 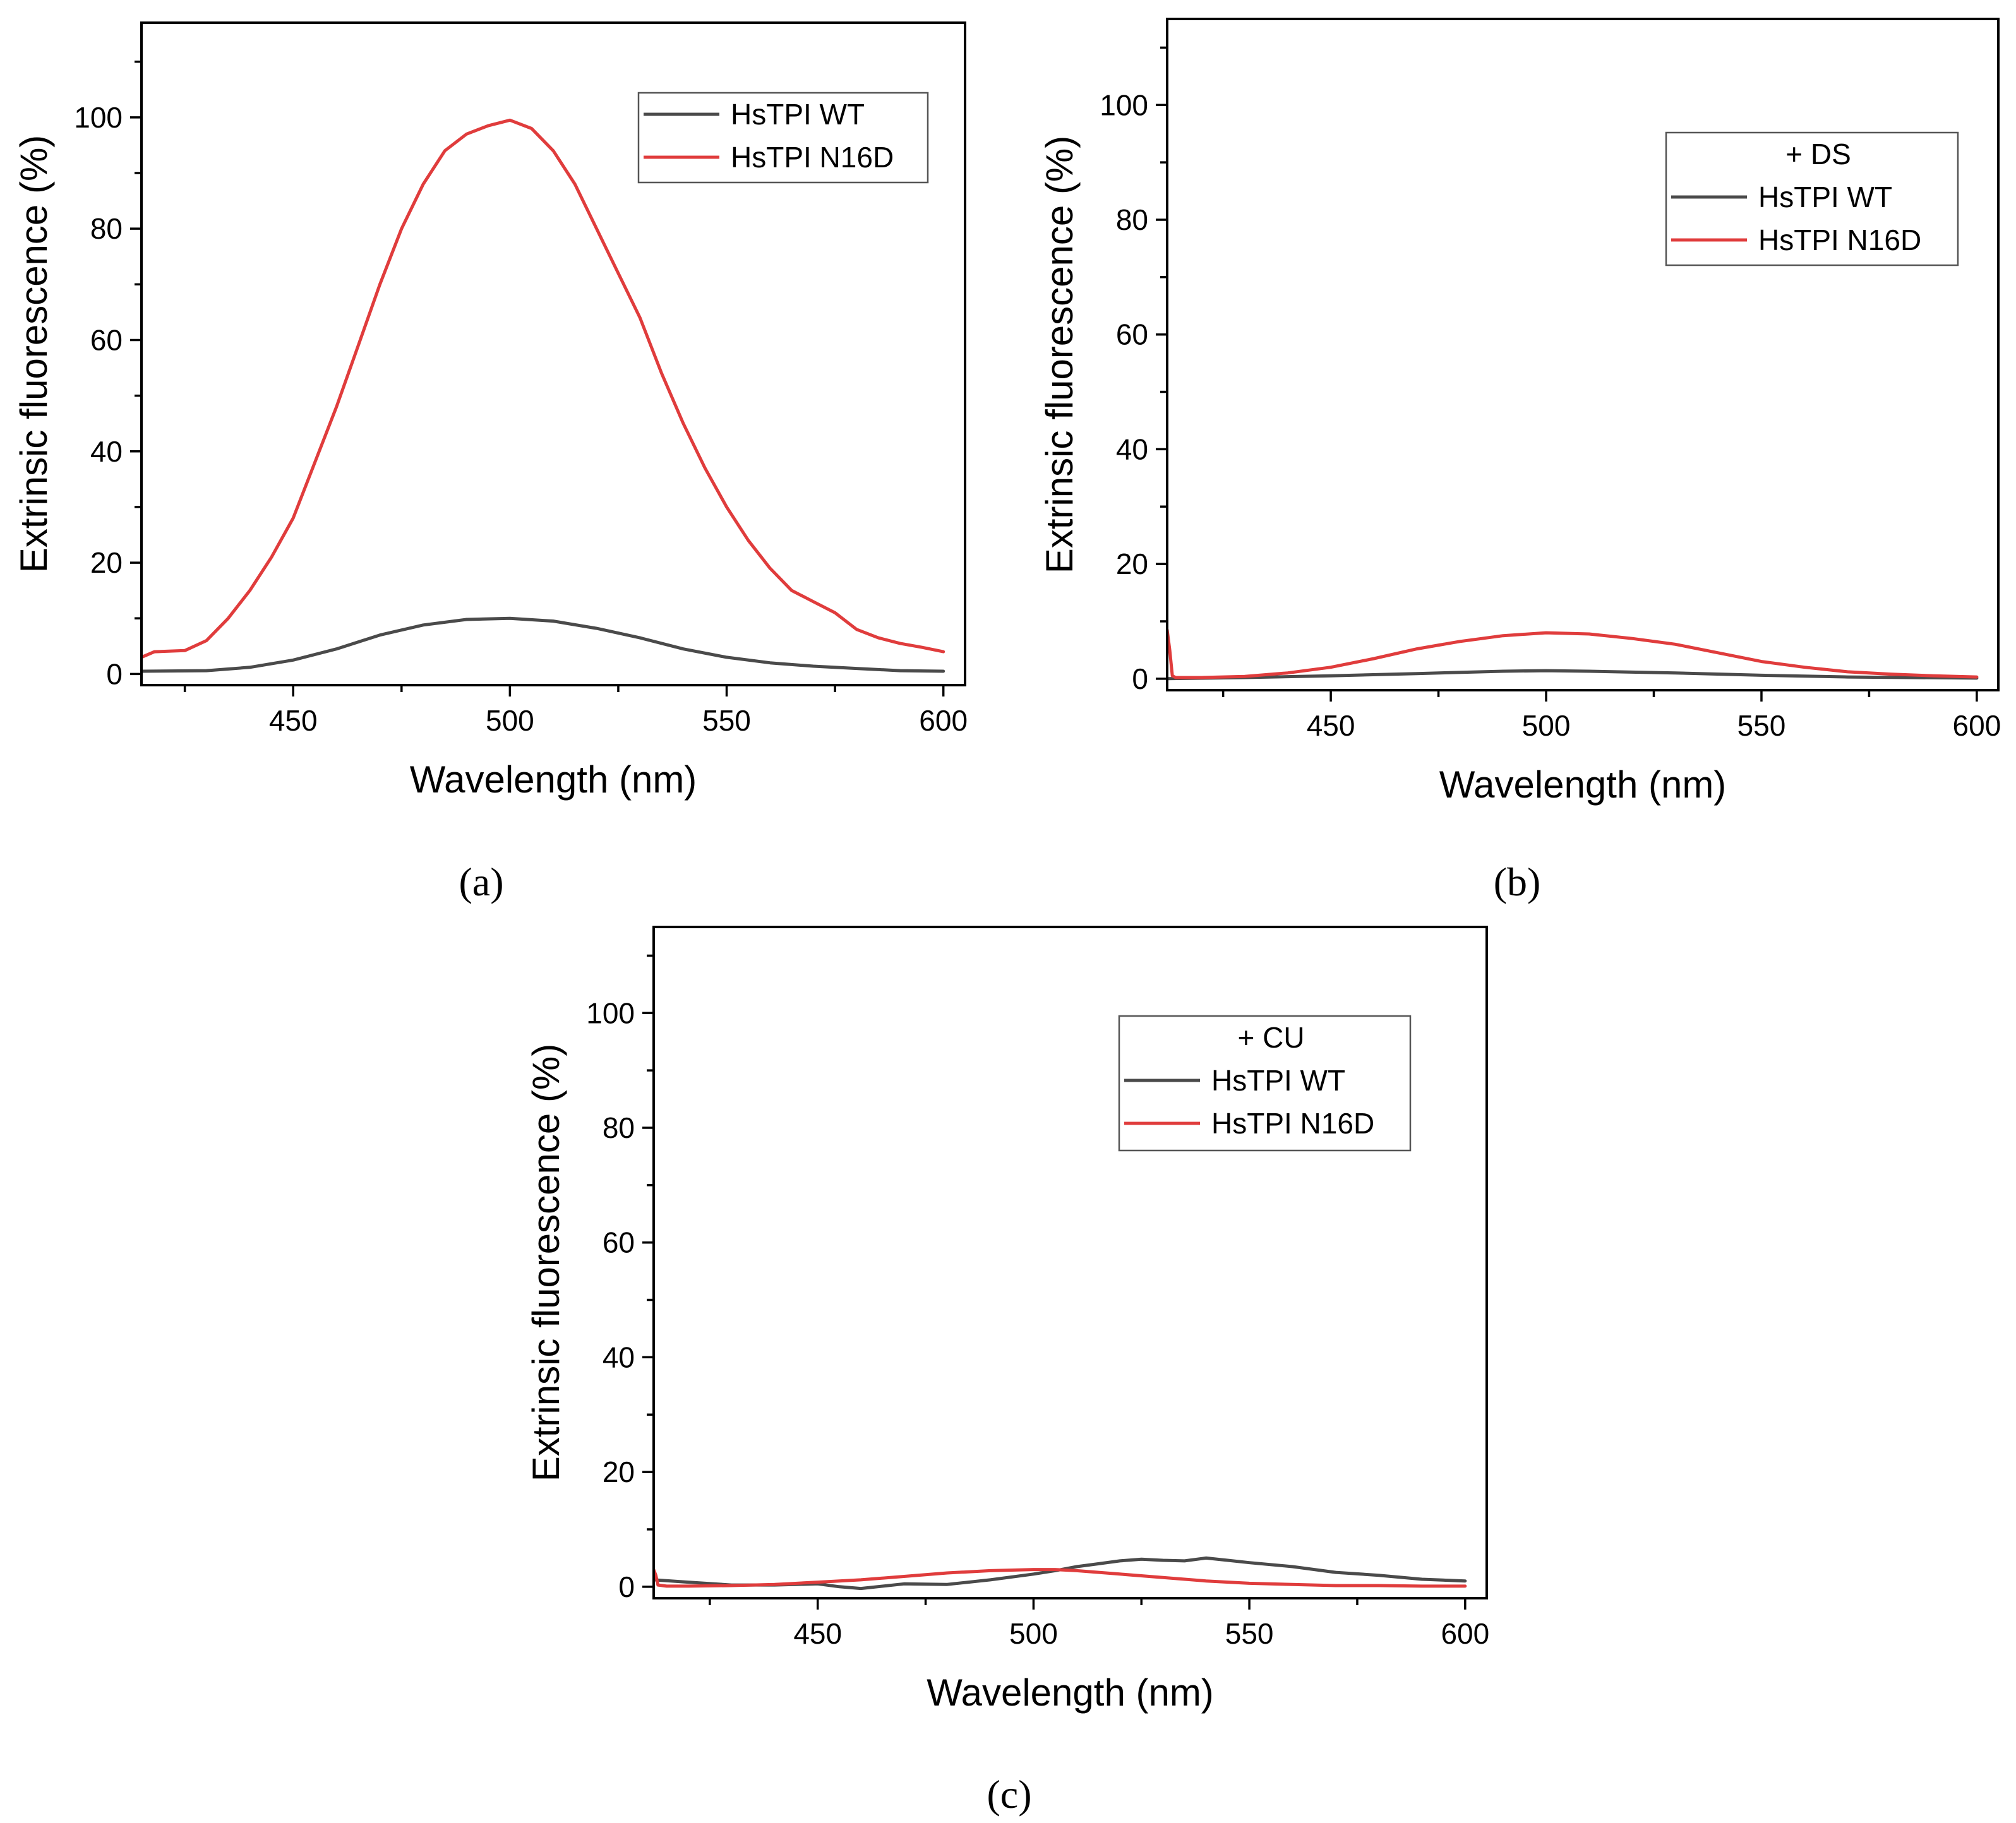 What do you see at coordinates (481, 882) in the screenshot?
I see `panel-label: (a)` at bounding box center [481, 882].